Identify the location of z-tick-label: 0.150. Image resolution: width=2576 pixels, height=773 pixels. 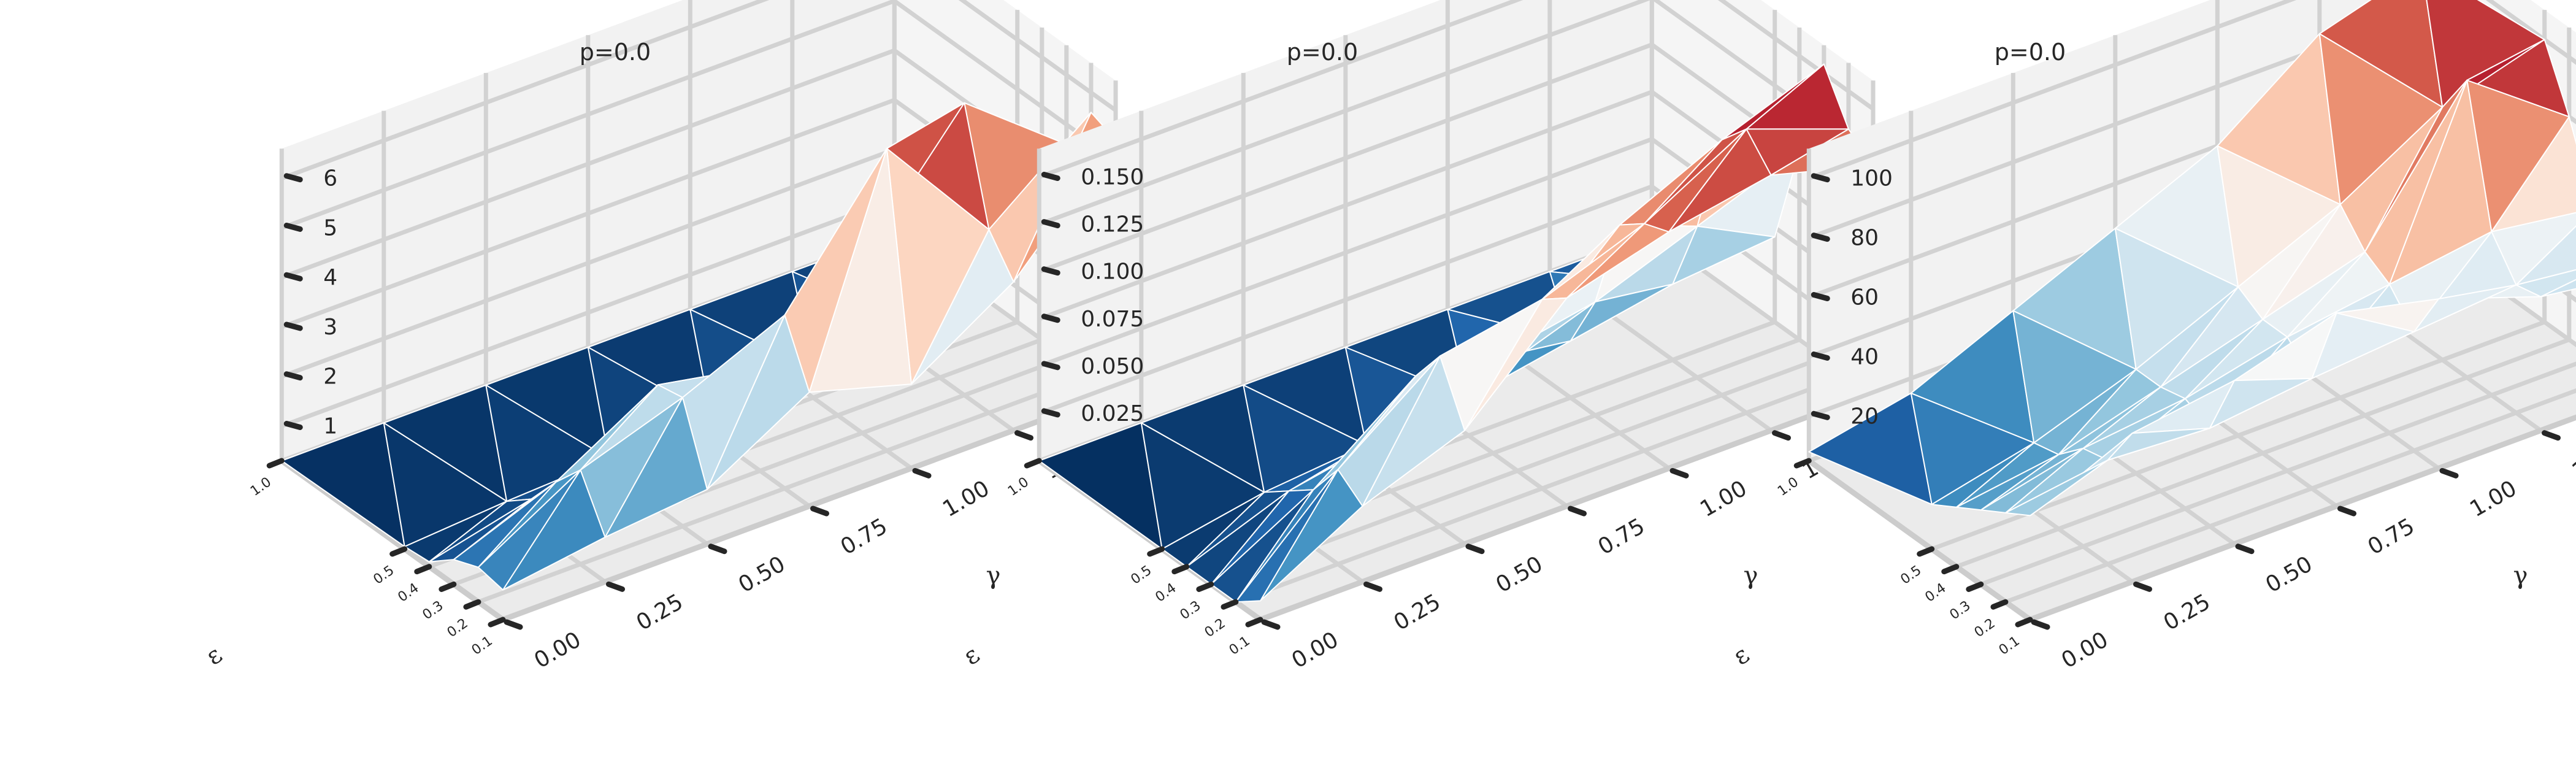
(1112, 178).